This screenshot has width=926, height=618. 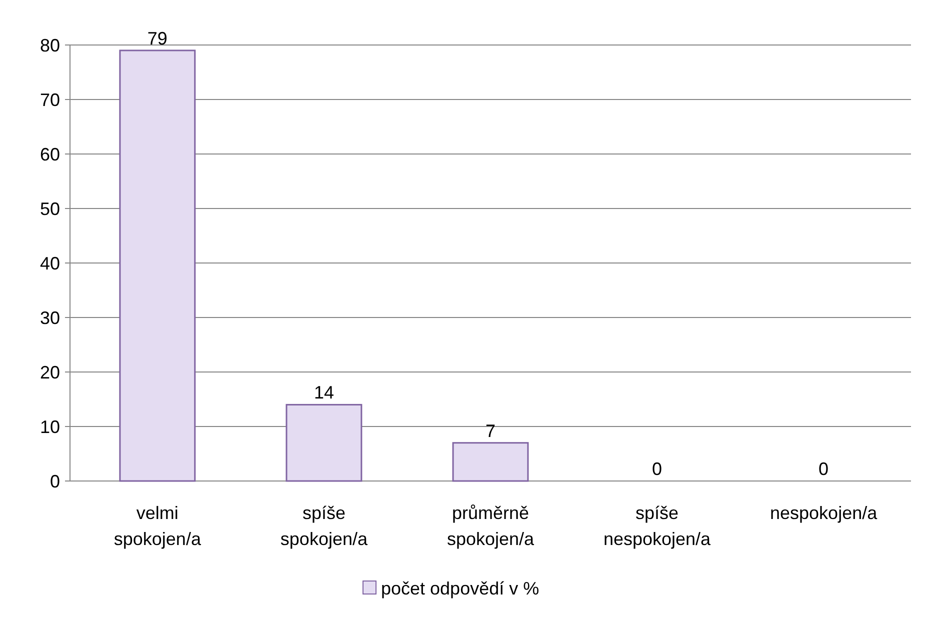 What do you see at coordinates (157, 38) in the screenshot?
I see `data-label: 79` at bounding box center [157, 38].